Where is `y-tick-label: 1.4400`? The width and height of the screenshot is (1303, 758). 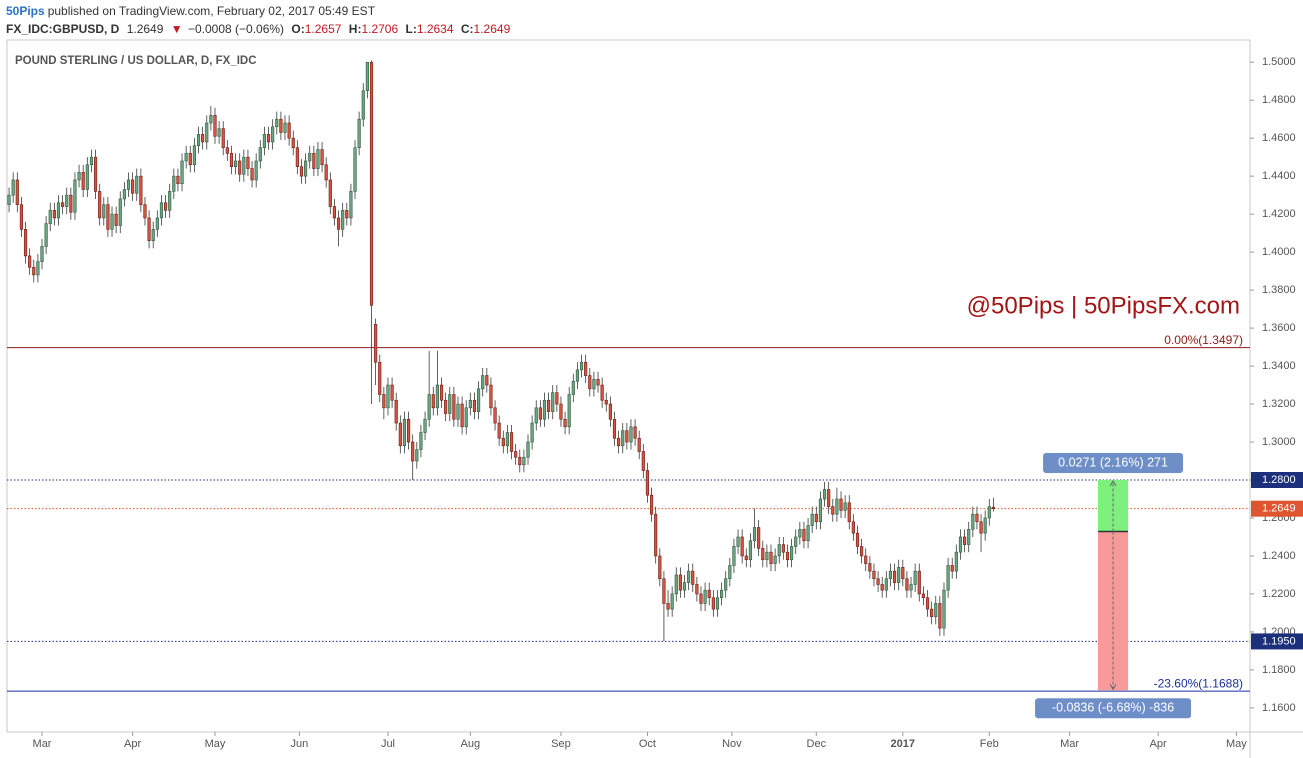
y-tick-label: 1.4400 is located at coordinates (1279, 176).